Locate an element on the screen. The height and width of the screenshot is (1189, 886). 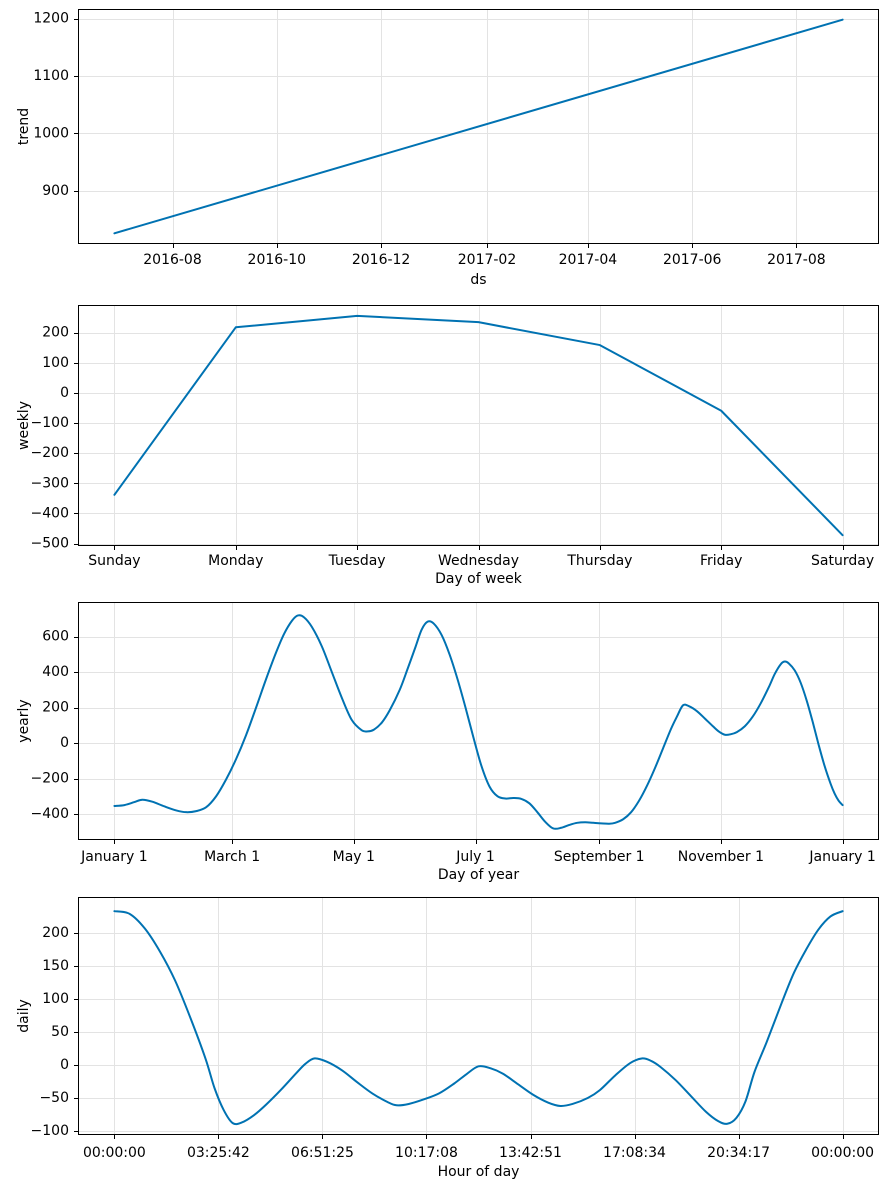
daily-series-line is located at coordinates (478, 1018).